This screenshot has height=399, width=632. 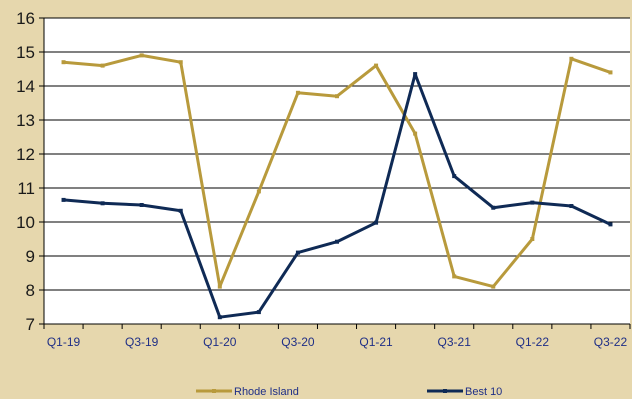 I want to click on legend: Rhode Island Best 10, so click(x=349, y=392).